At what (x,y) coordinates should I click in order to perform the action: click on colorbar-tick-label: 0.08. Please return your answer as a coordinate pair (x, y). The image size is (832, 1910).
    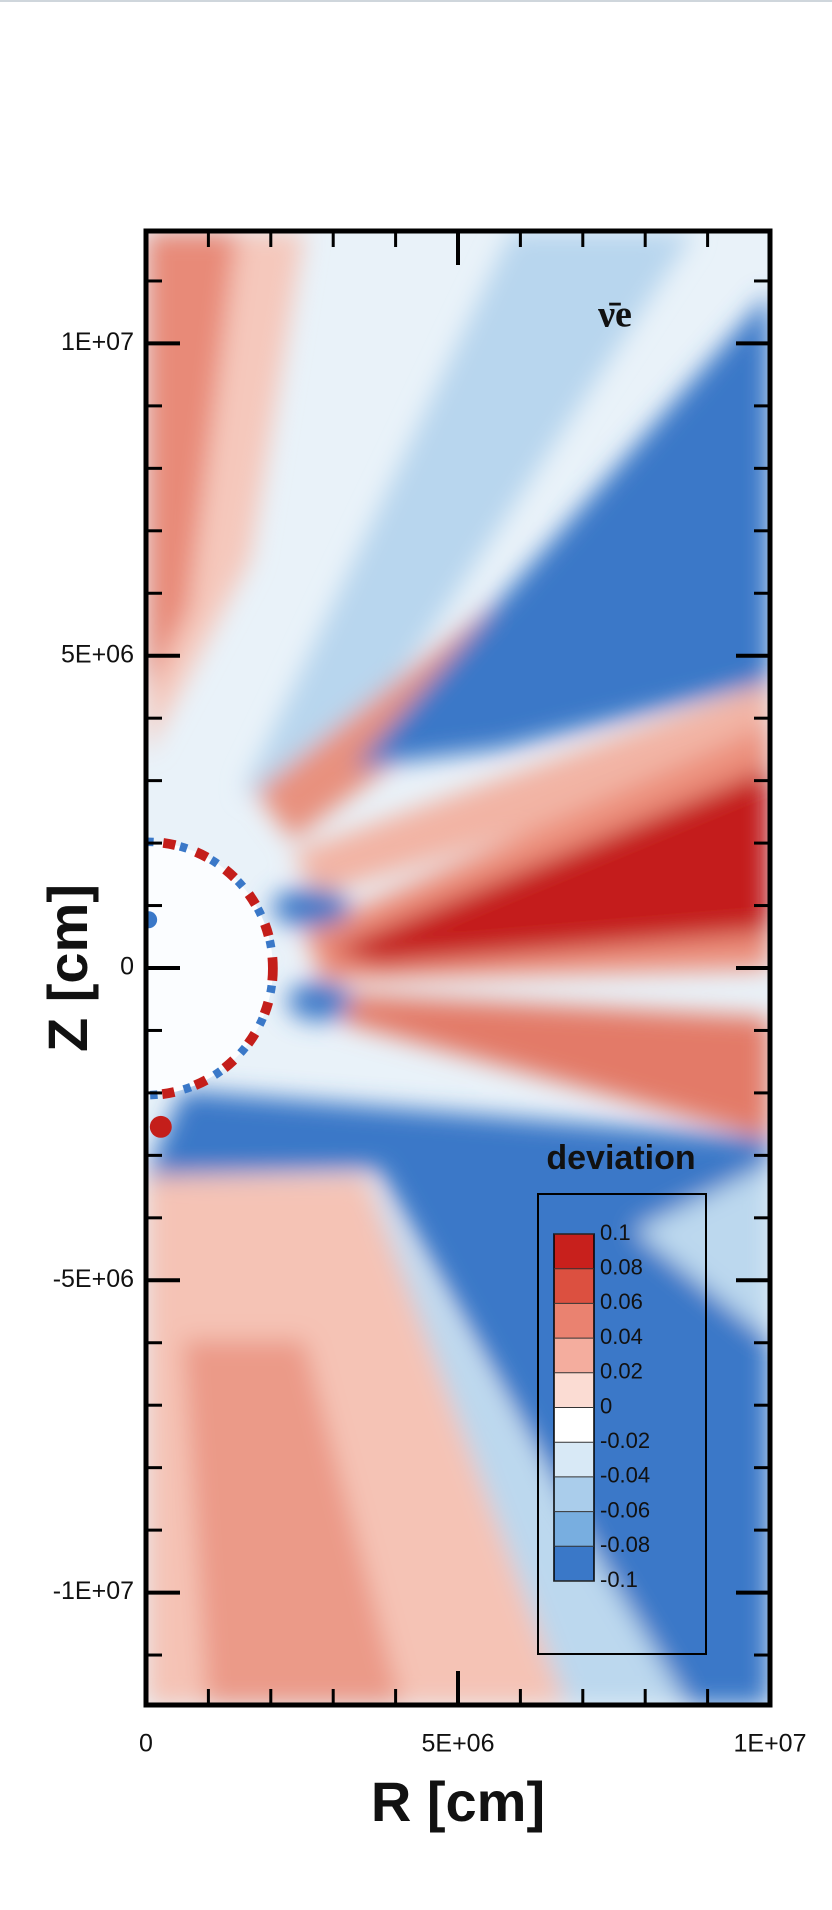
    Looking at the image, I should click on (621, 1267).